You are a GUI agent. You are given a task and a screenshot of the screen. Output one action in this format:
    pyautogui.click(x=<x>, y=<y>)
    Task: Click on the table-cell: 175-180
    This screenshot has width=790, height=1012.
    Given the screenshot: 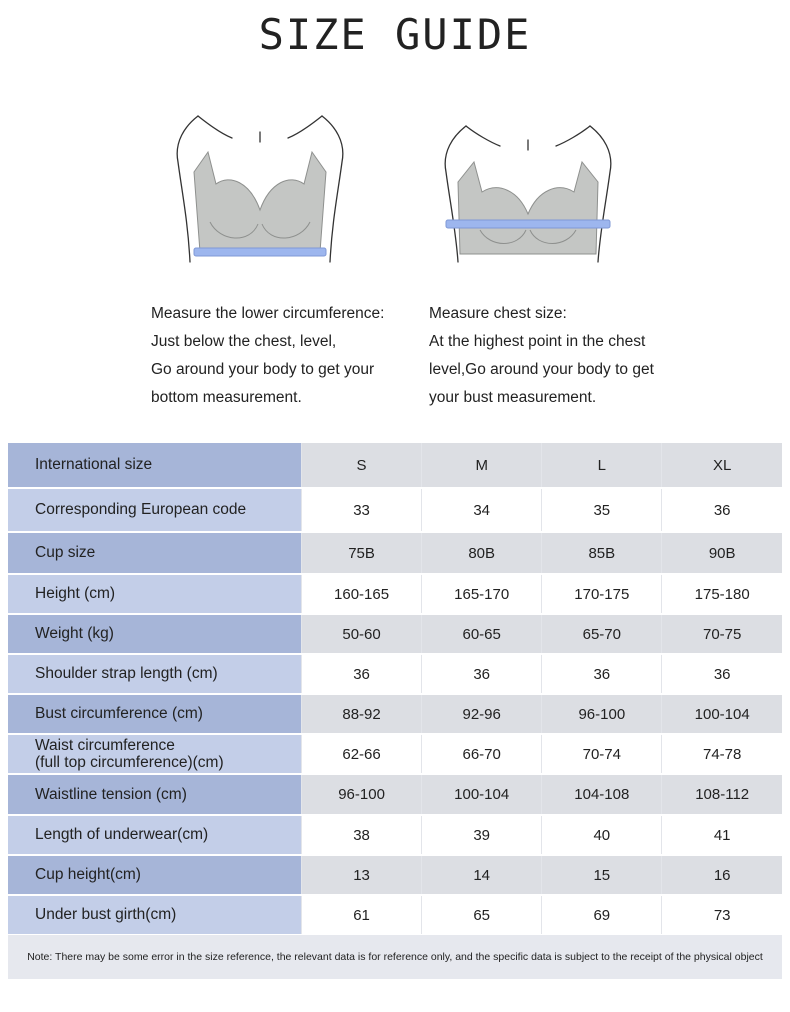 What is the action you would take?
    pyautogui.click(x=721, y=594)
    